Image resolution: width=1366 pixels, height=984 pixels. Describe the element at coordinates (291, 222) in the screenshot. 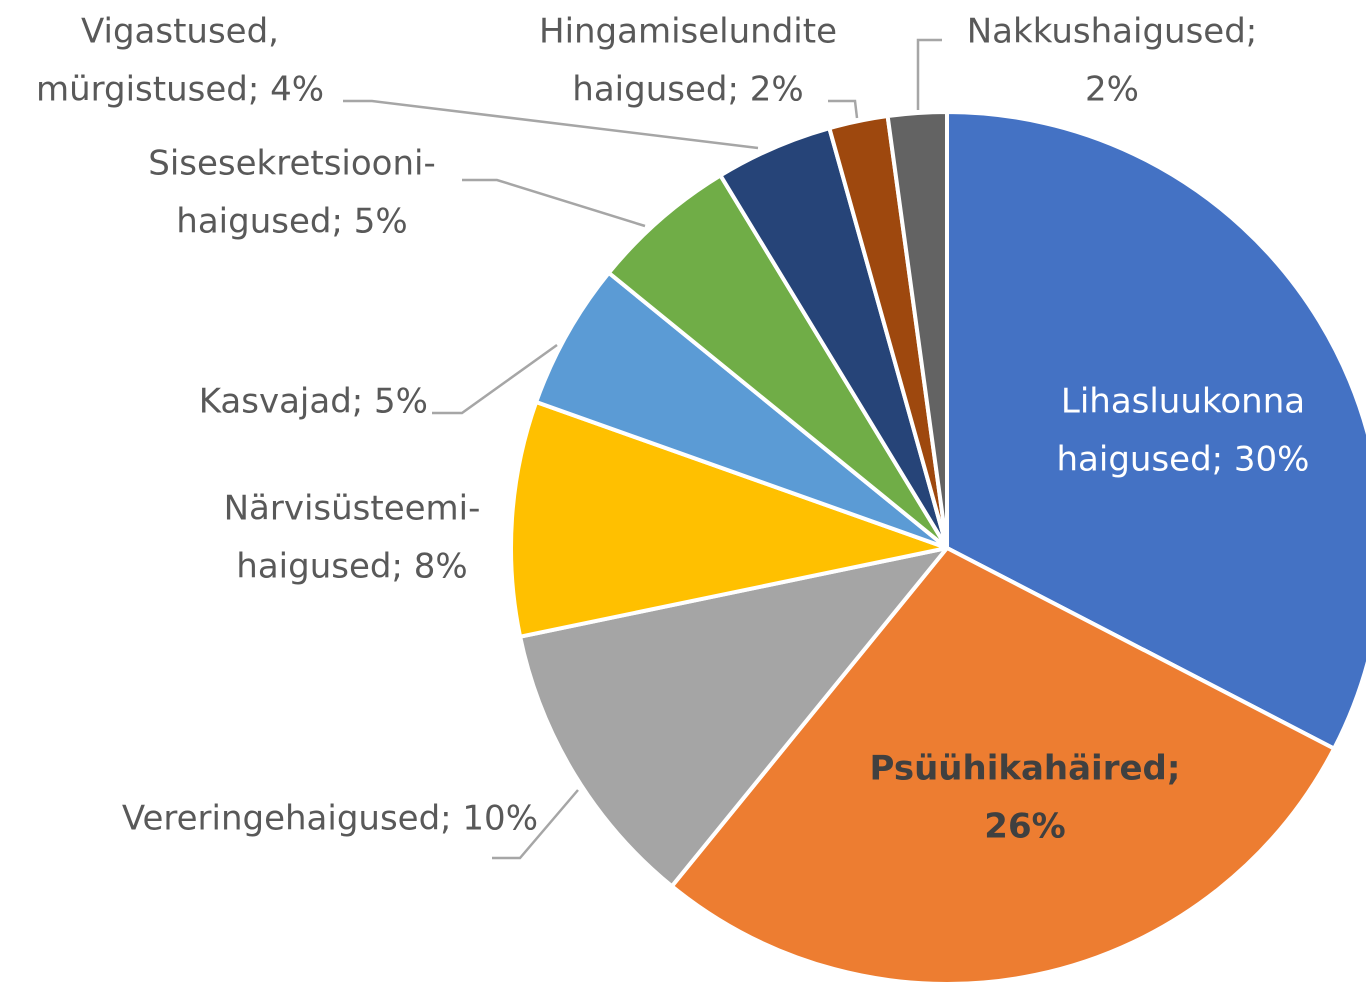

I see `data-label: haigused; 5%` at that location.